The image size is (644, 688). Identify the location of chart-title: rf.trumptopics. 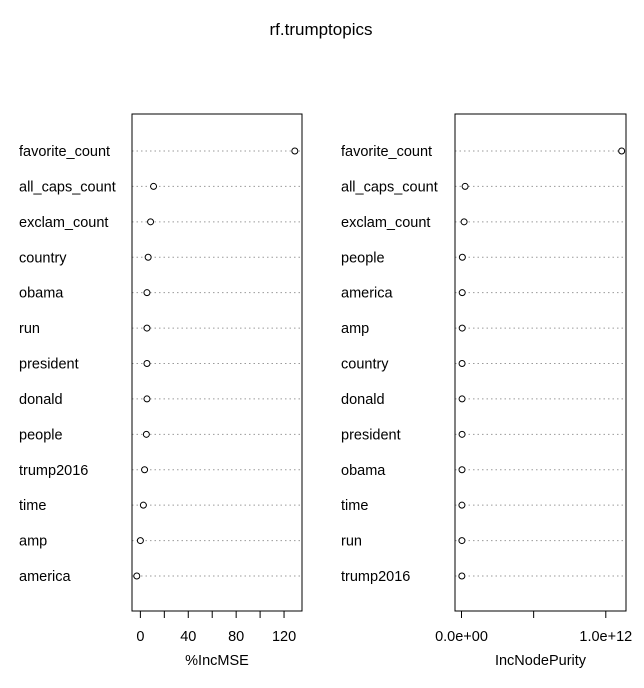
(321, 29).